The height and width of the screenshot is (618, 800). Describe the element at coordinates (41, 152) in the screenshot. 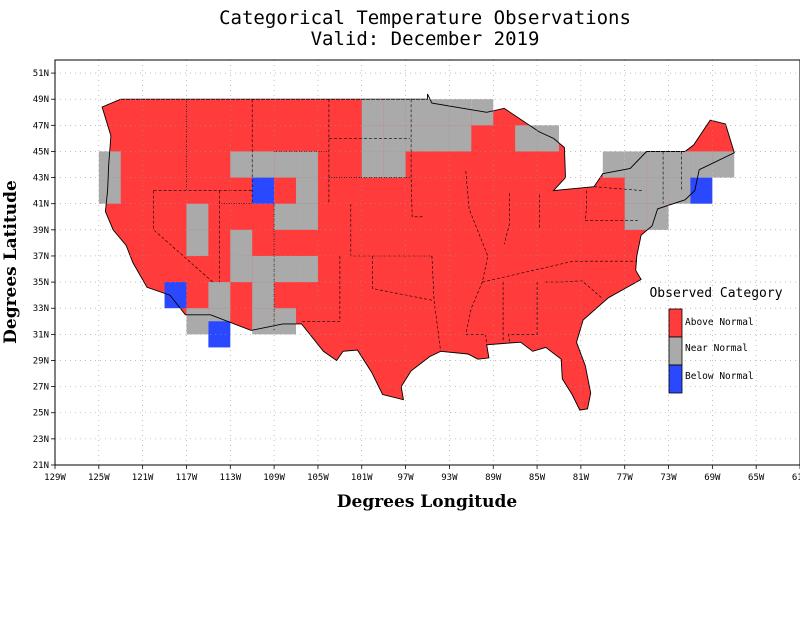

I see `y-tick-label: 45N` at that location.